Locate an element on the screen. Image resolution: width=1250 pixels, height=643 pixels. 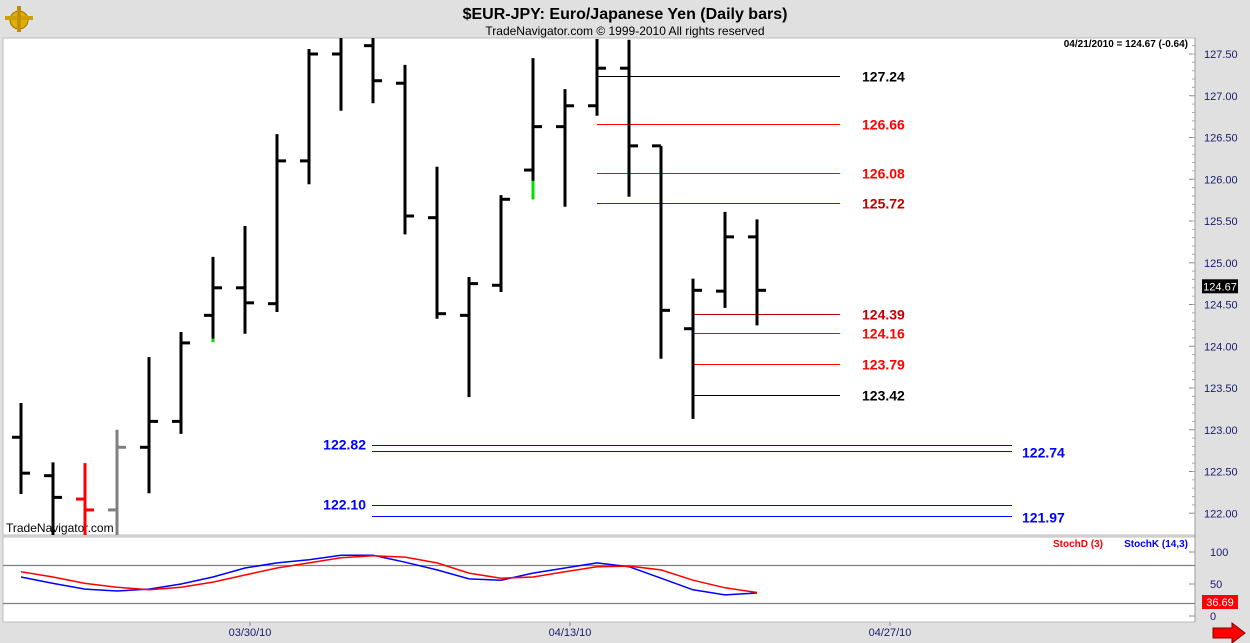
watermark: TradeNavigator.com is located at coordinates (60, 528).